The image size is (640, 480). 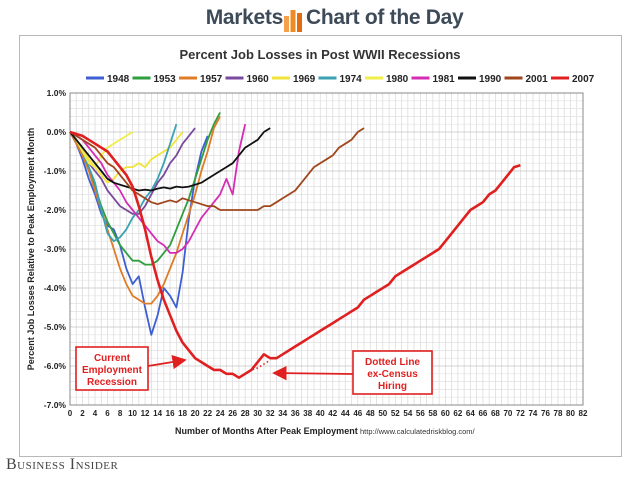 I want to click on y-tick-label: -7.0%, so click(x=55, y=405).